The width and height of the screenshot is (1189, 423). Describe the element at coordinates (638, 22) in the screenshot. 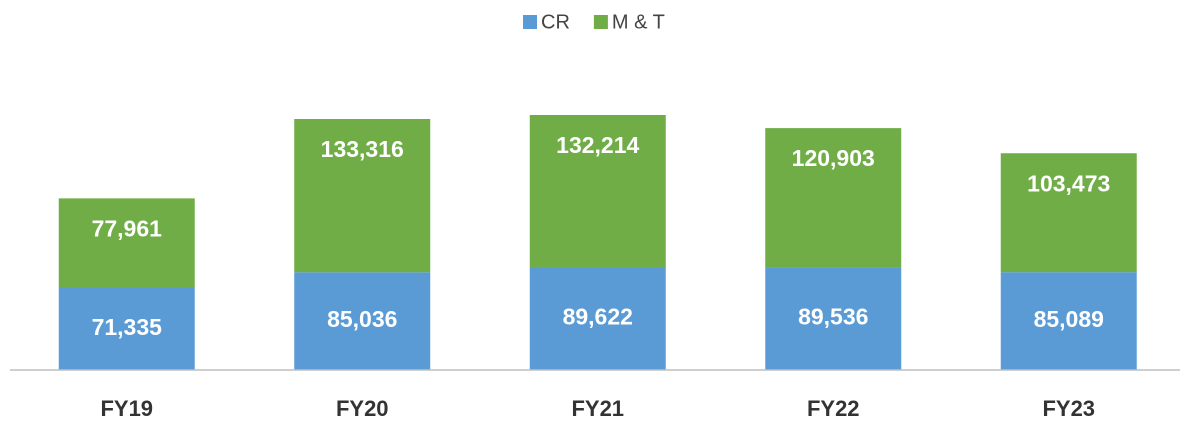

I see `legend-label: M & T` at that location.